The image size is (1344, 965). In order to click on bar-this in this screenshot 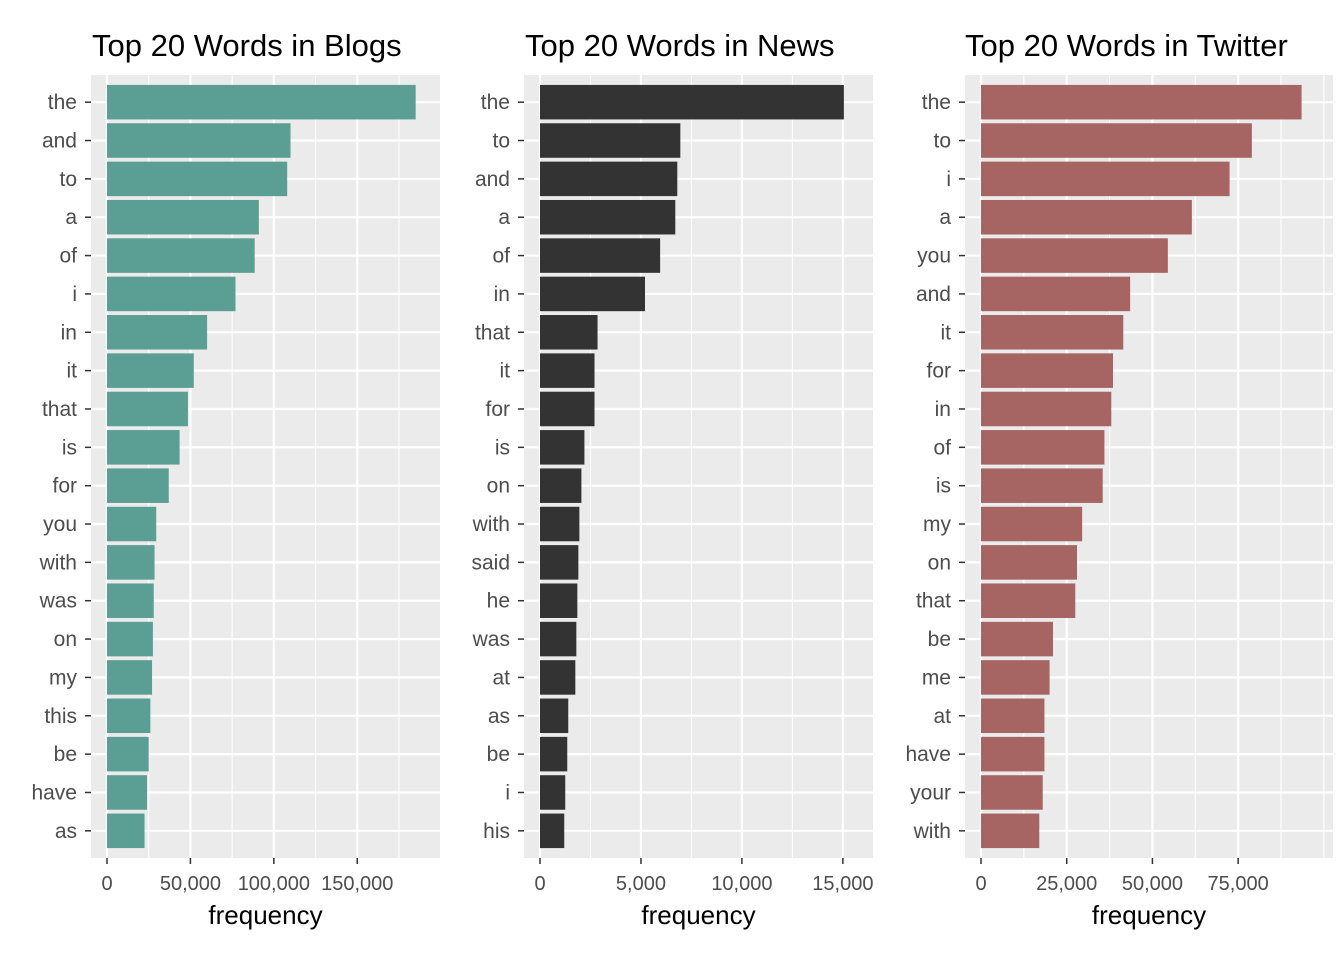, I will do `click(129, 716)`.